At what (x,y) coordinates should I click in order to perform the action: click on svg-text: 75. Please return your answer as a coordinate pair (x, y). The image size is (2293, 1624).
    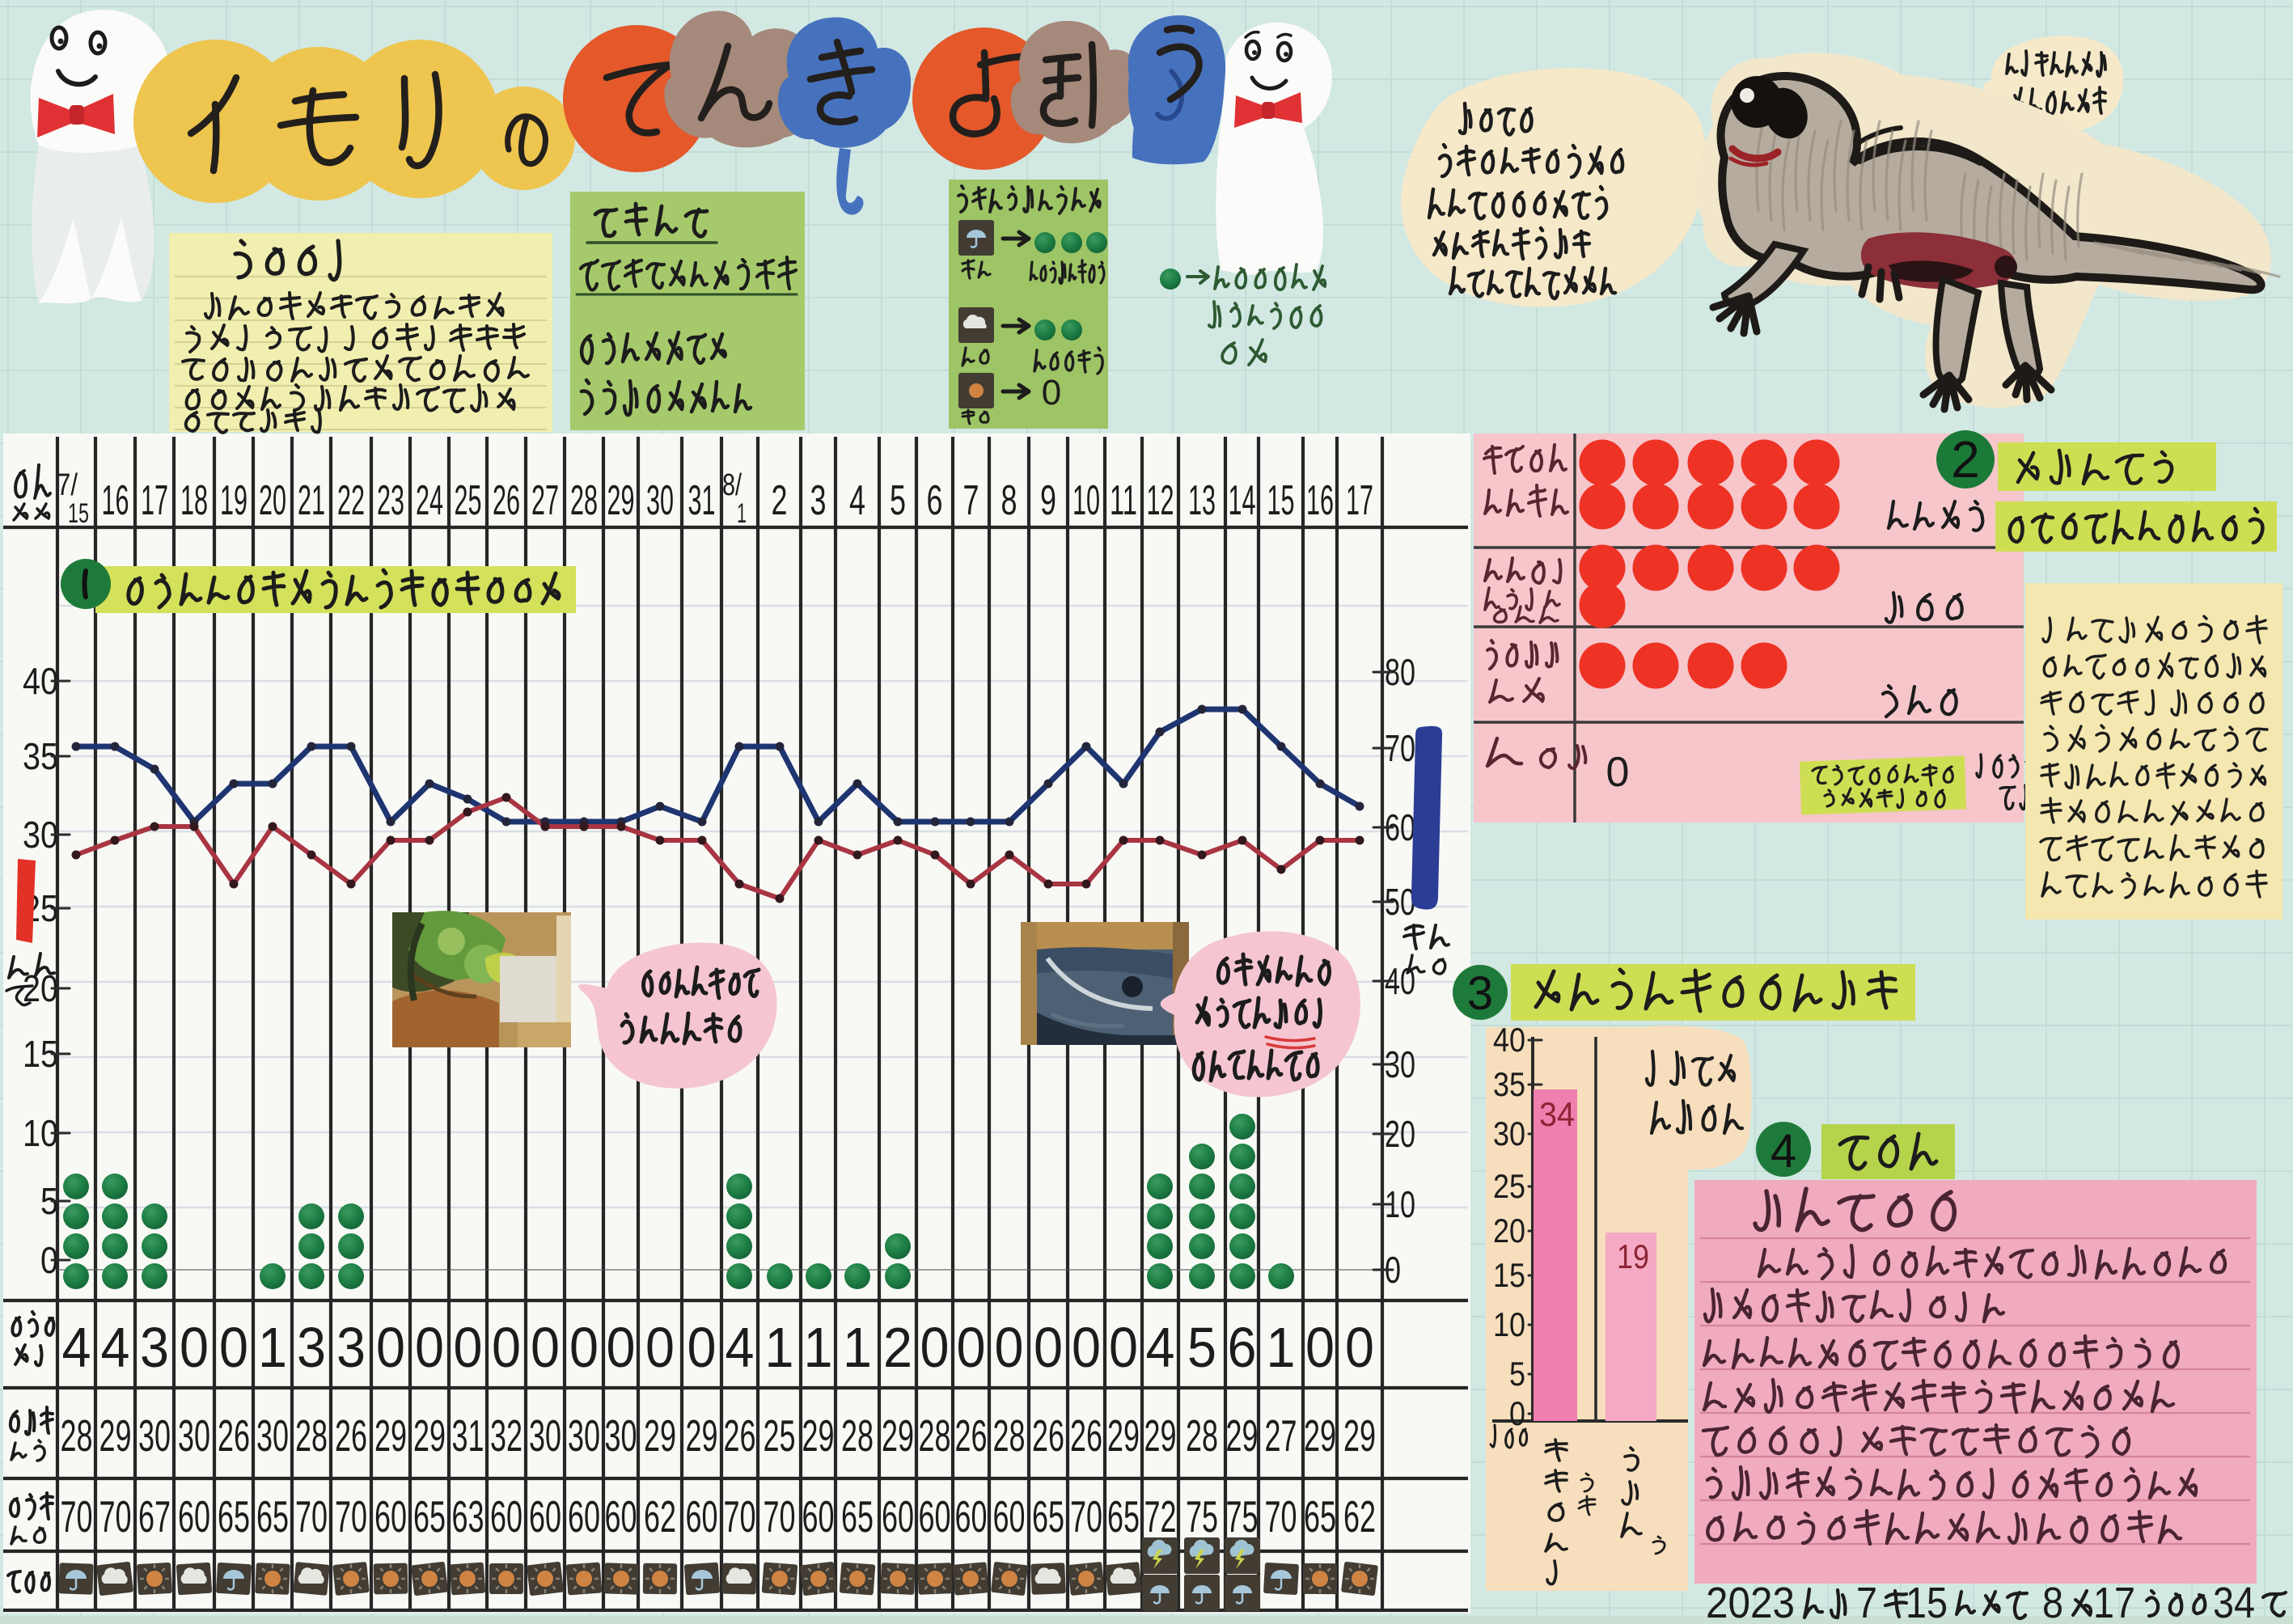
    Looking at the image, I should click on (1243, 1516).